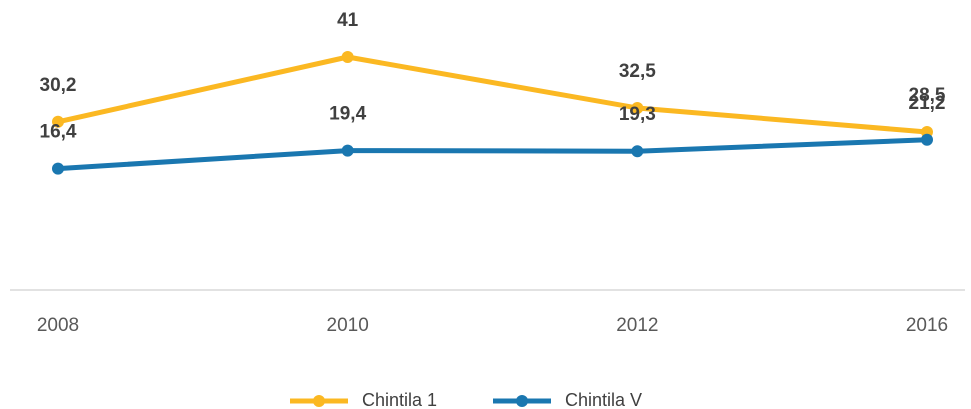  I want to click on data-label: 41, so click(348, 20).